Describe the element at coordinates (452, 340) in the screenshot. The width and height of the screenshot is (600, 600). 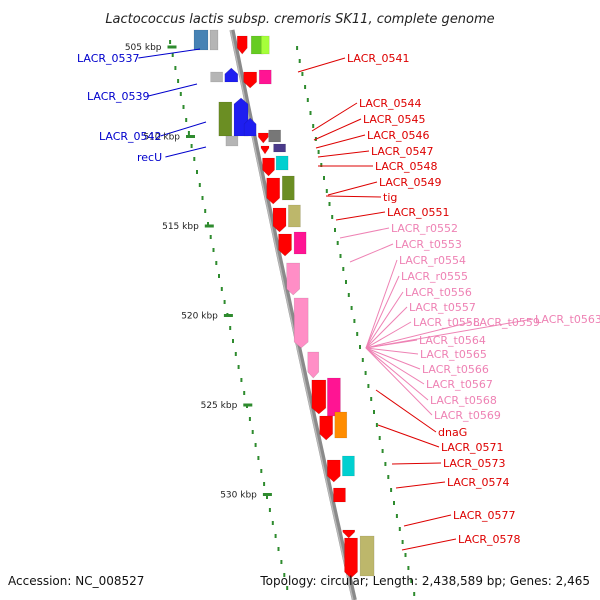
I see `right-gene-label: LACR_t0564` at that location.